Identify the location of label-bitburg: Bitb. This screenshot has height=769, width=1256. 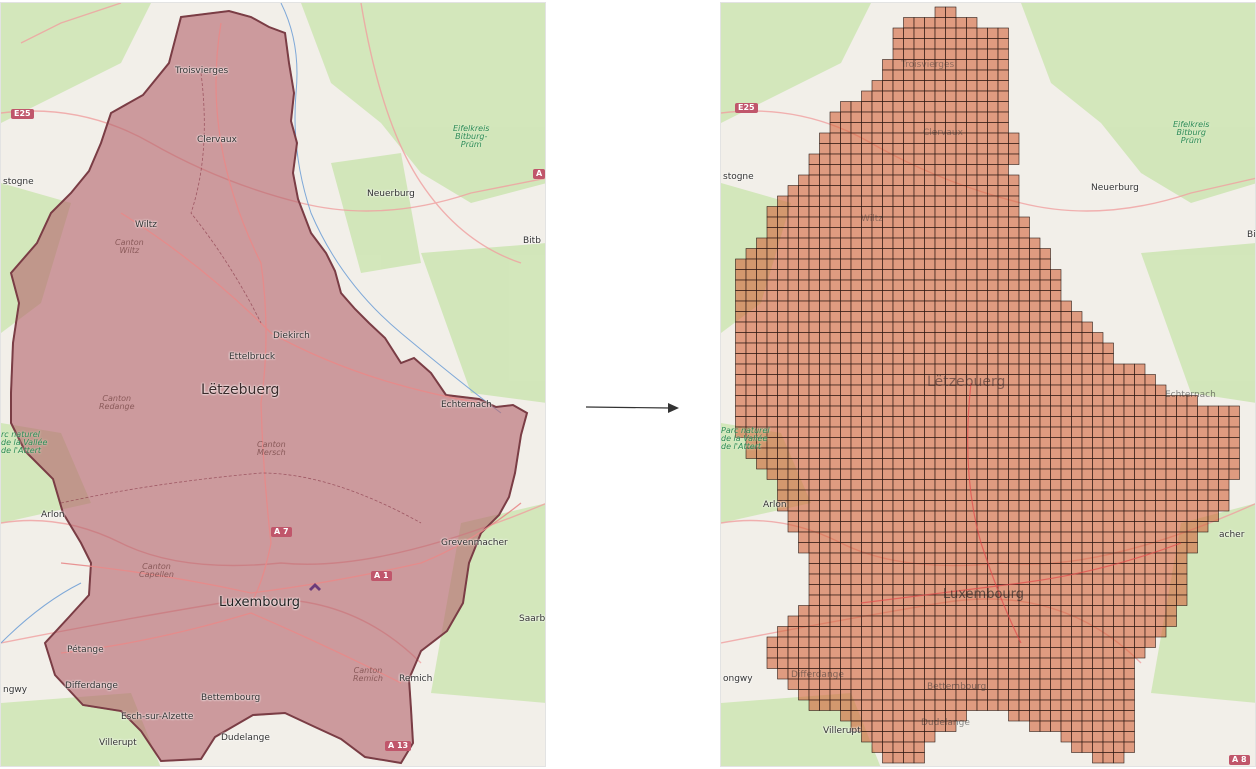
(532, 241).